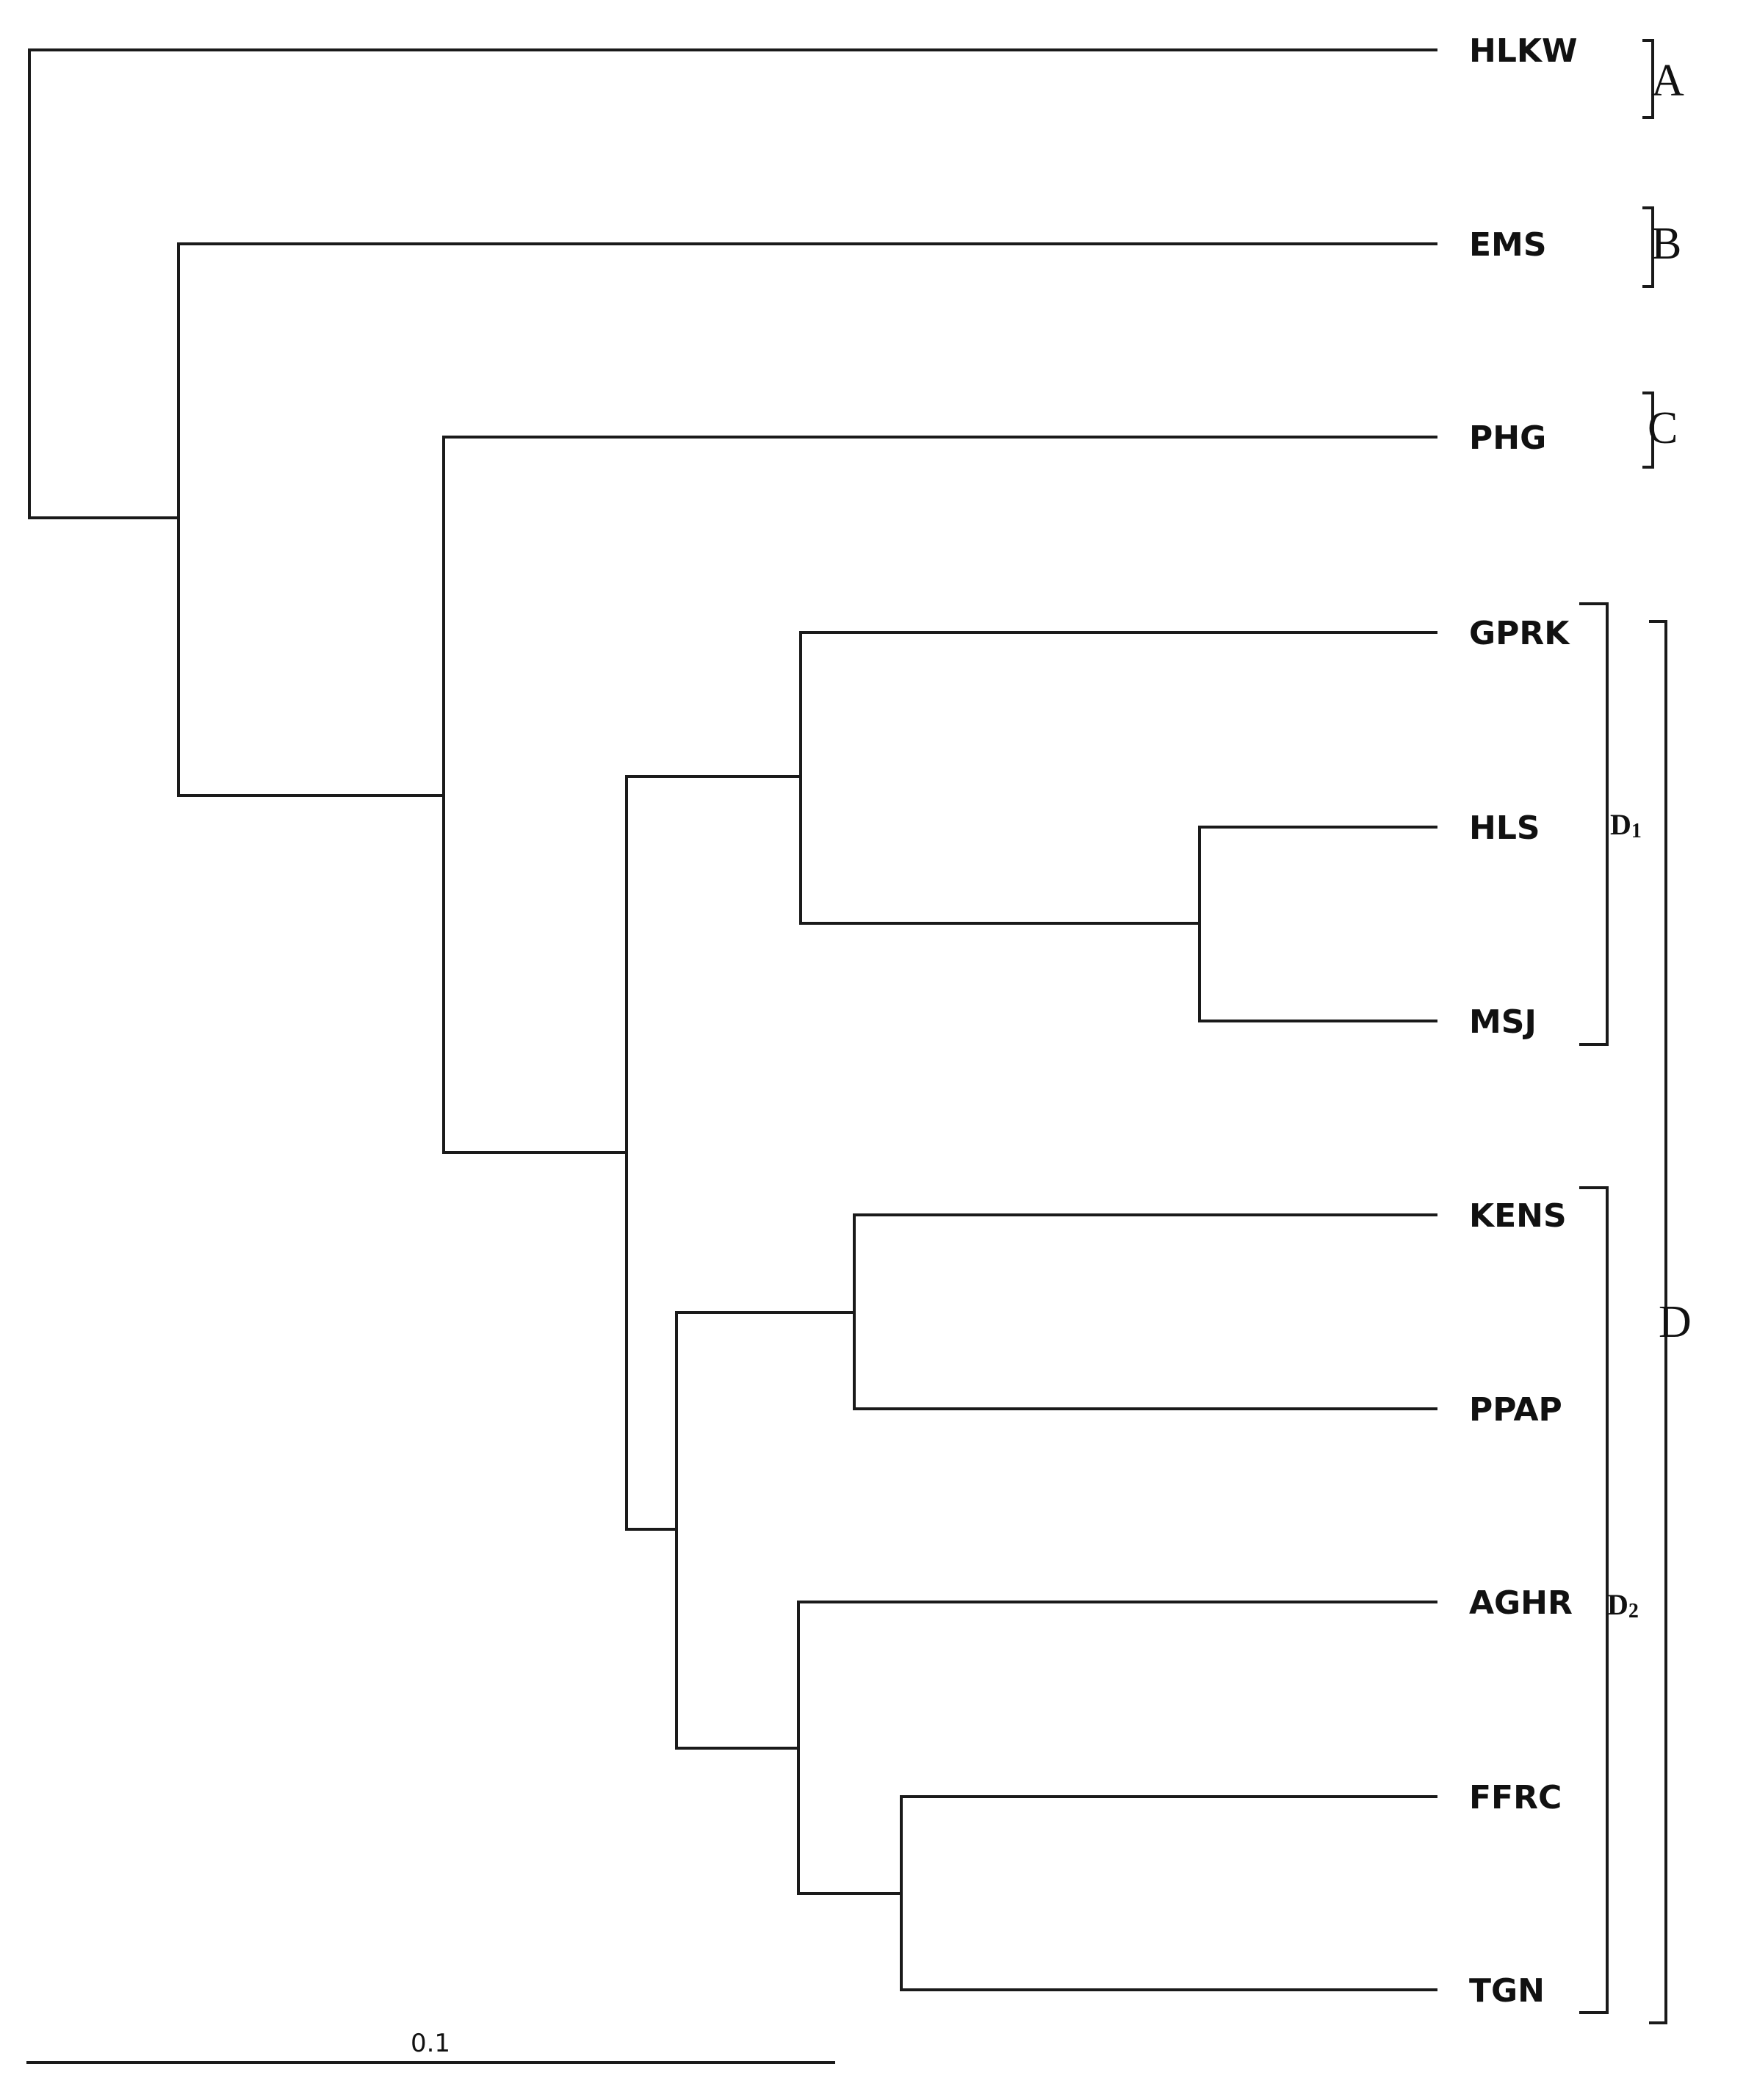  I want to click on leaf-label-phg: PHG, so click(1508, 438).